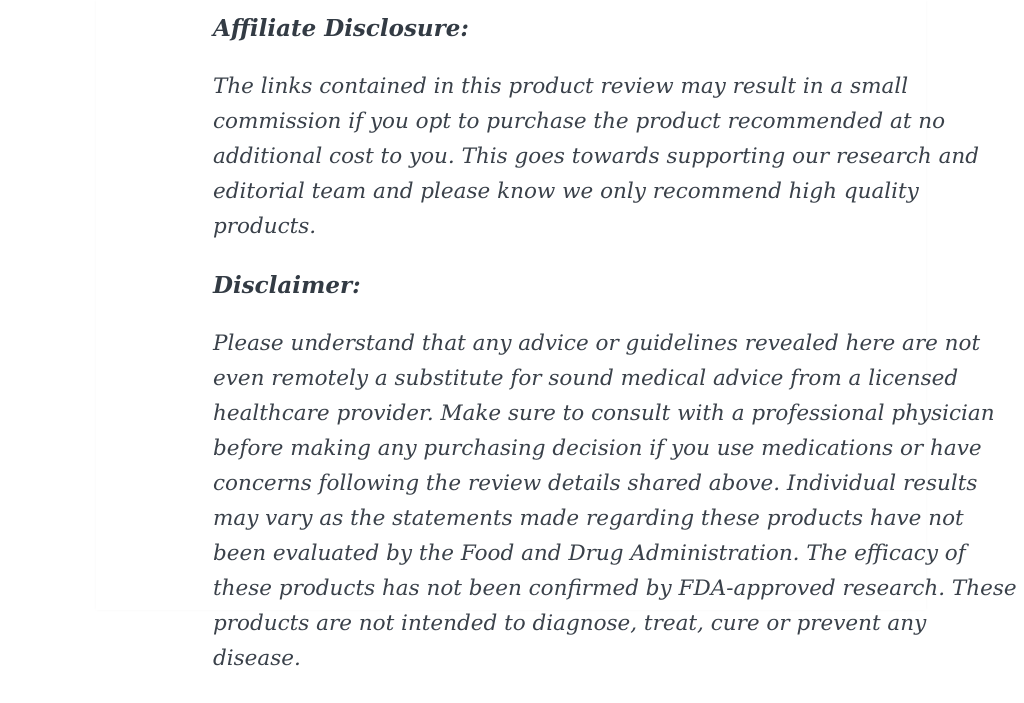 The width and height of the screenshot is (1024, 703). What do you see at coordinates (341, 28) in the screenshot?
I see `affiliate-disclosure-heading: Affiliate Disclosure:` at bounding box center [341, 28].